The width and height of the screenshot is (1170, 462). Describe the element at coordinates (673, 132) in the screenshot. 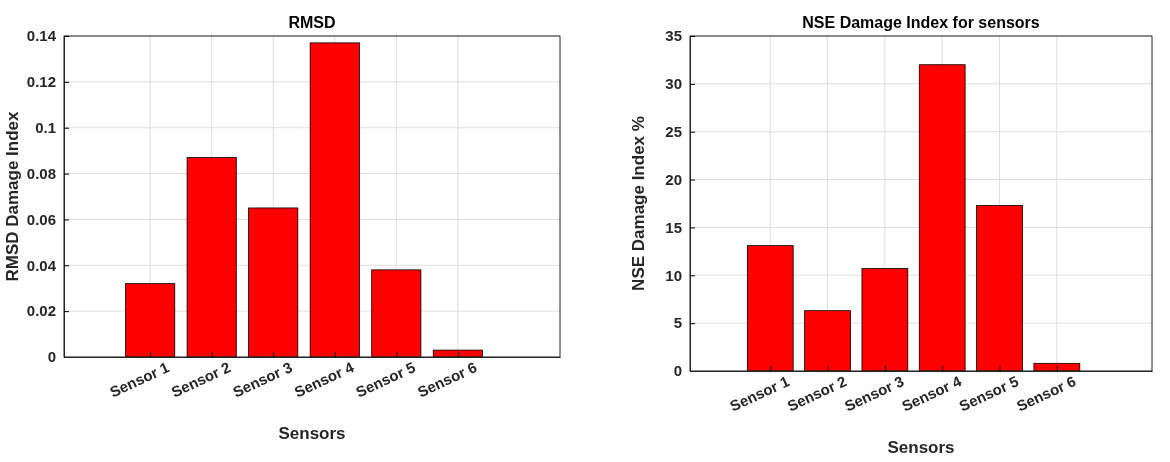

I see `y-tick-label: 25` at that location.